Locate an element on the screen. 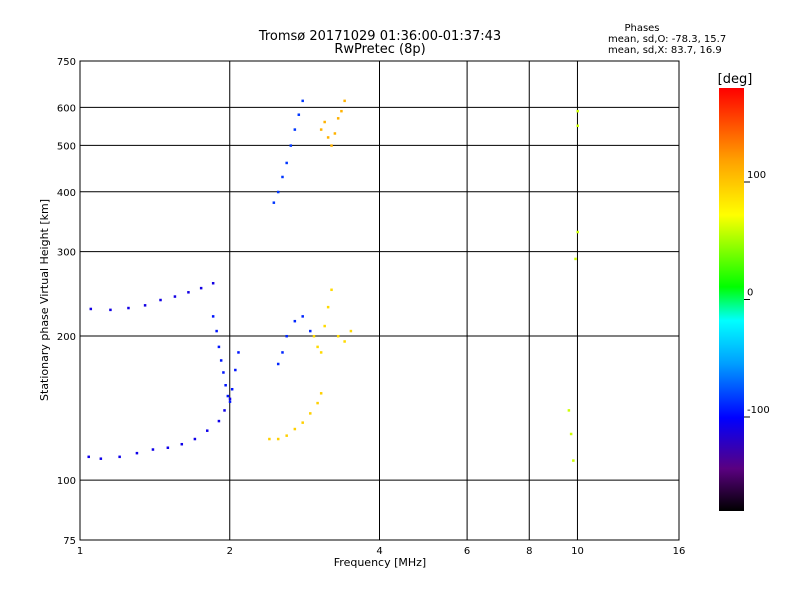 This screenshot has width=800, height=600. y-tick-label: 100 is located at coordinates (66, 481).